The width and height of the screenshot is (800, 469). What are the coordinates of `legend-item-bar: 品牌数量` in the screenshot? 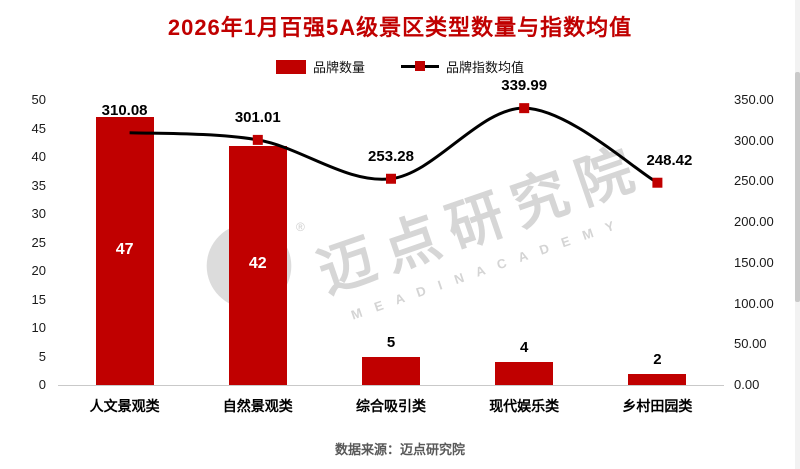 It's located at (320, 66).